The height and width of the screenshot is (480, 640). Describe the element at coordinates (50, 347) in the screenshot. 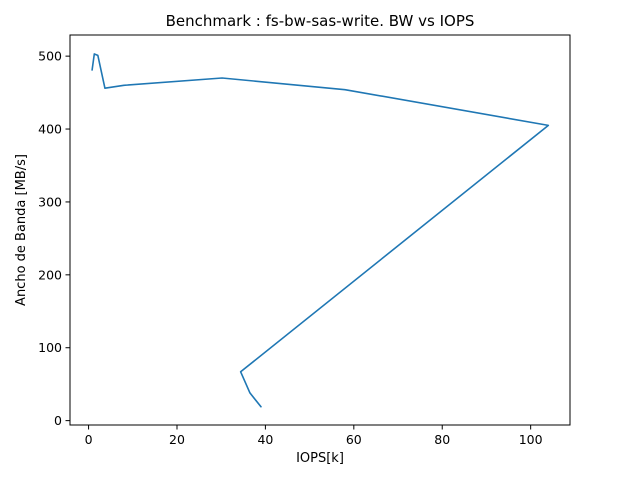

I see `y-tick-label-100: 100` at that location.